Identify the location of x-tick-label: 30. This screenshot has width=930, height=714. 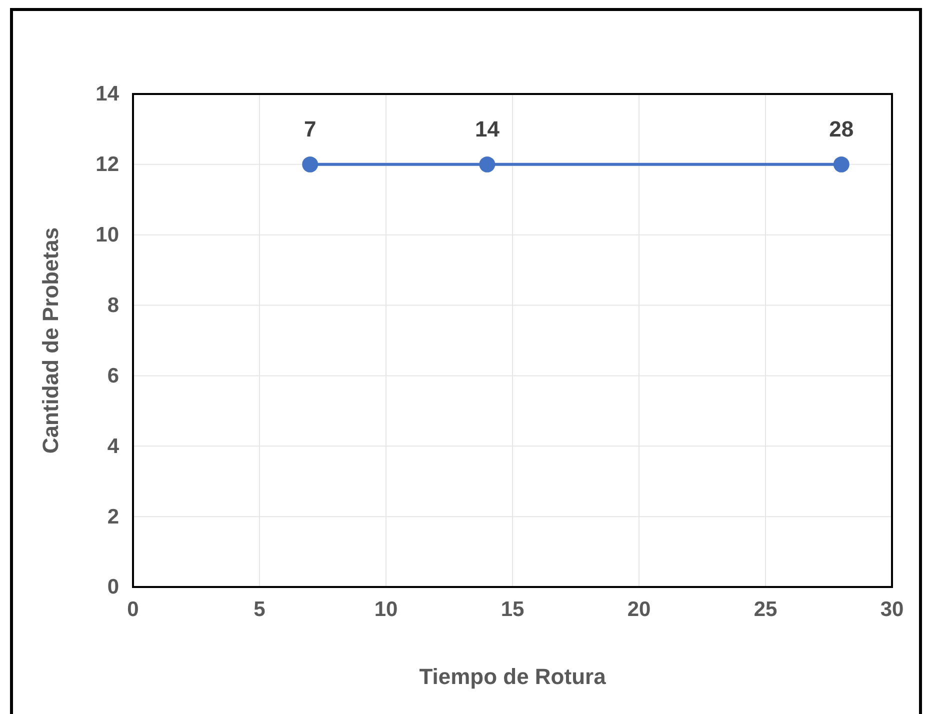
(892, 609).